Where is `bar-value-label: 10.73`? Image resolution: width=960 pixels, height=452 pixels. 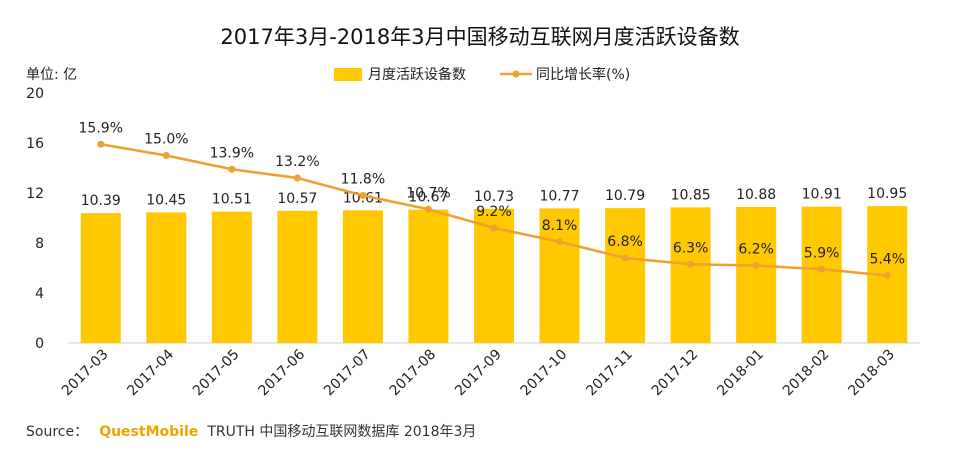 bar-value-label: 10.73 is located at coordinates (494, 197).